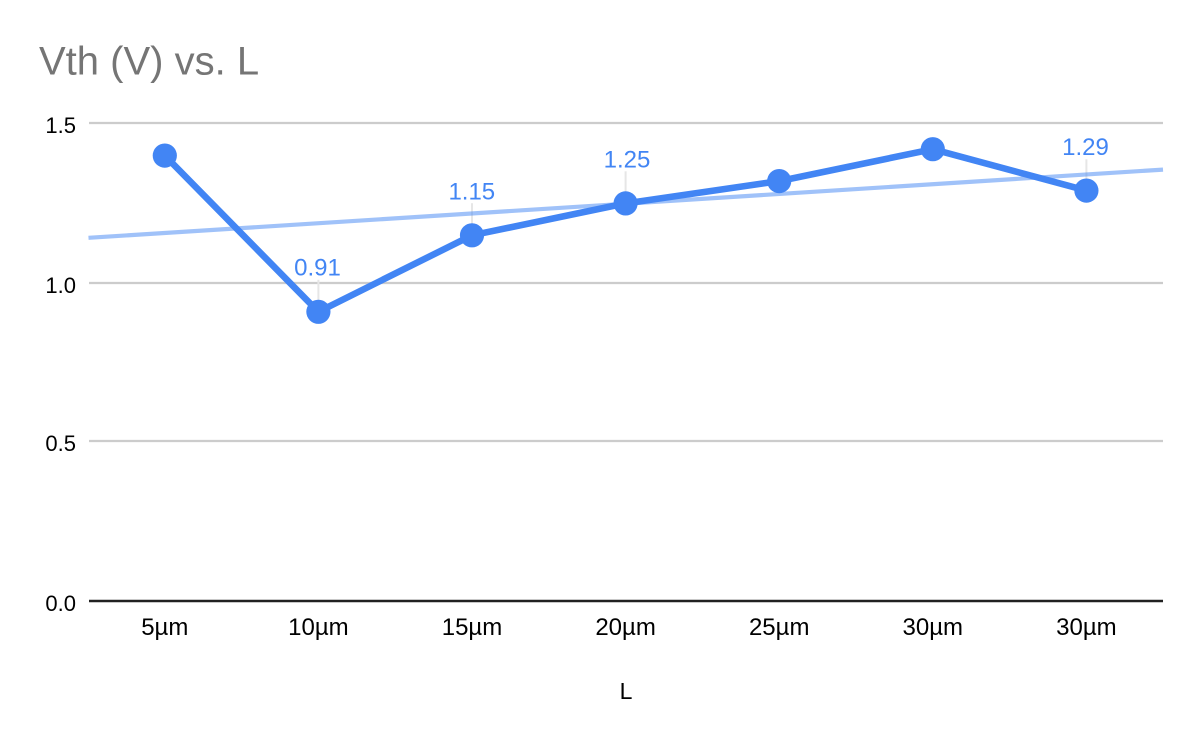  I want to click on svg-text: 25µm, so click(779, 627).